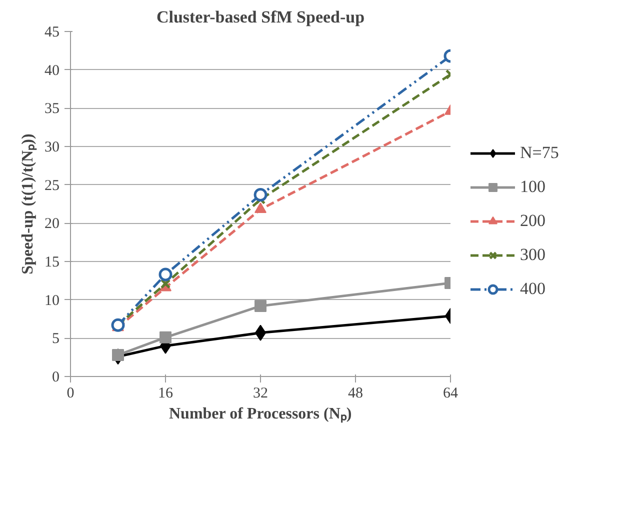 Image resolution: width=631 pixels, height=508 pixels. I want to click on legend-label: 100, so click(533, 186).